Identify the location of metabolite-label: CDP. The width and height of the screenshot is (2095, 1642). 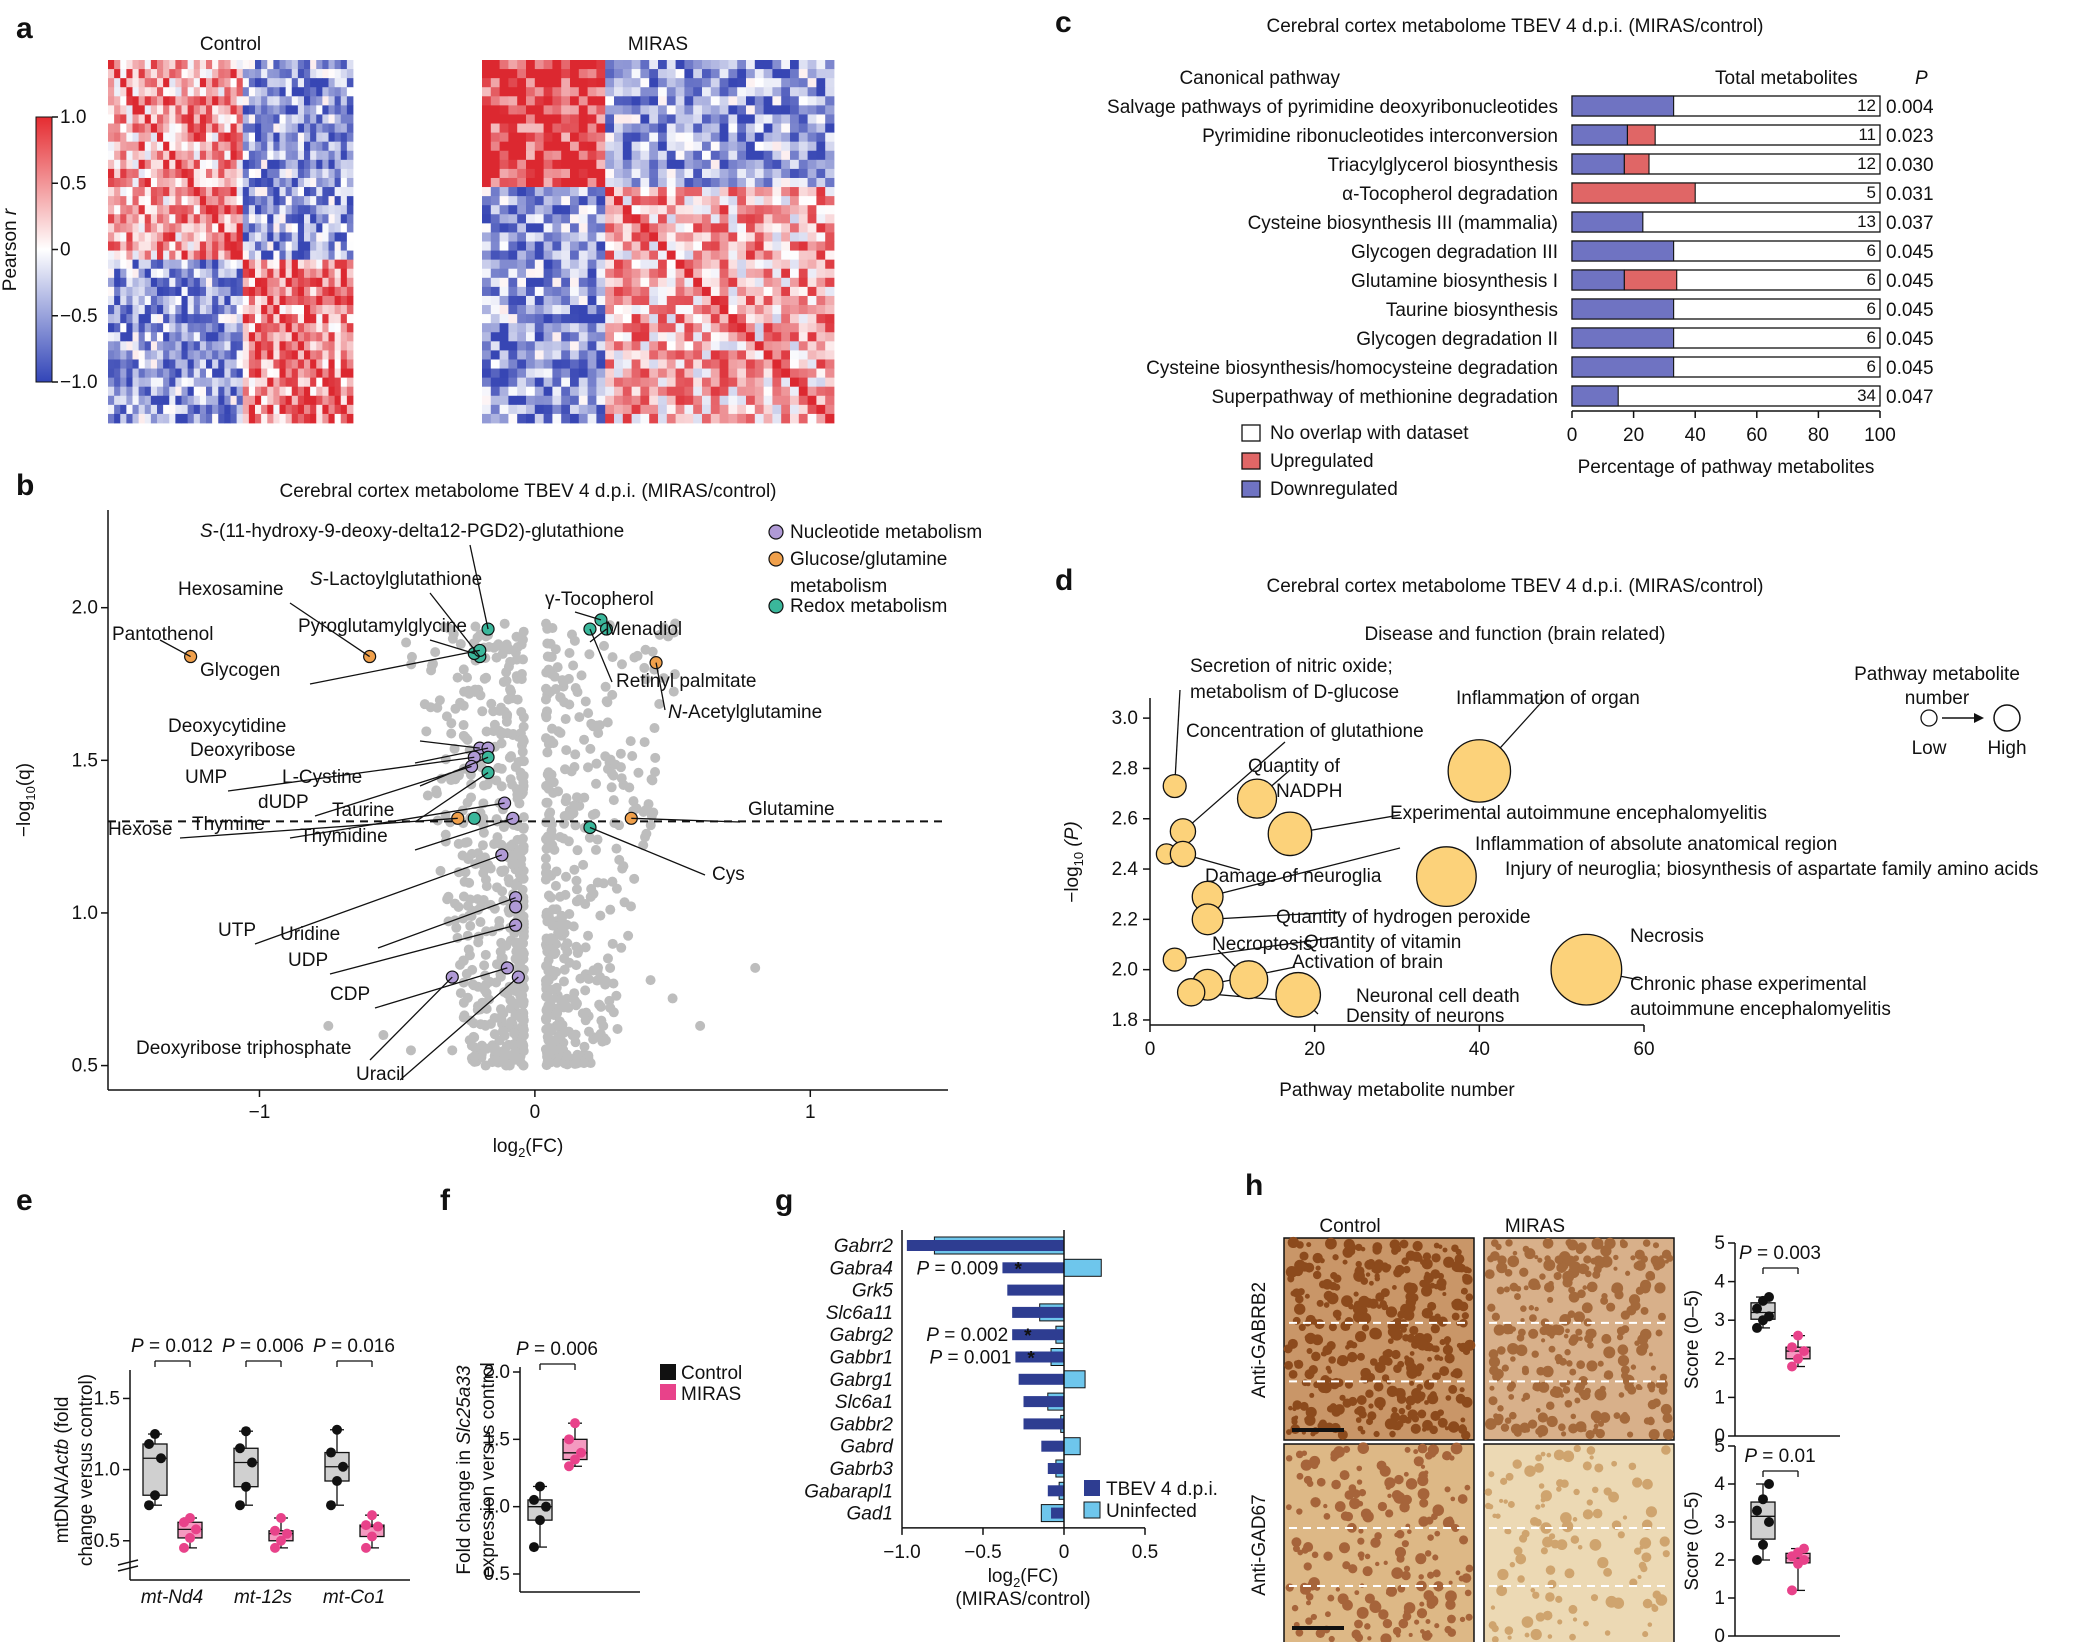
(350, 994).